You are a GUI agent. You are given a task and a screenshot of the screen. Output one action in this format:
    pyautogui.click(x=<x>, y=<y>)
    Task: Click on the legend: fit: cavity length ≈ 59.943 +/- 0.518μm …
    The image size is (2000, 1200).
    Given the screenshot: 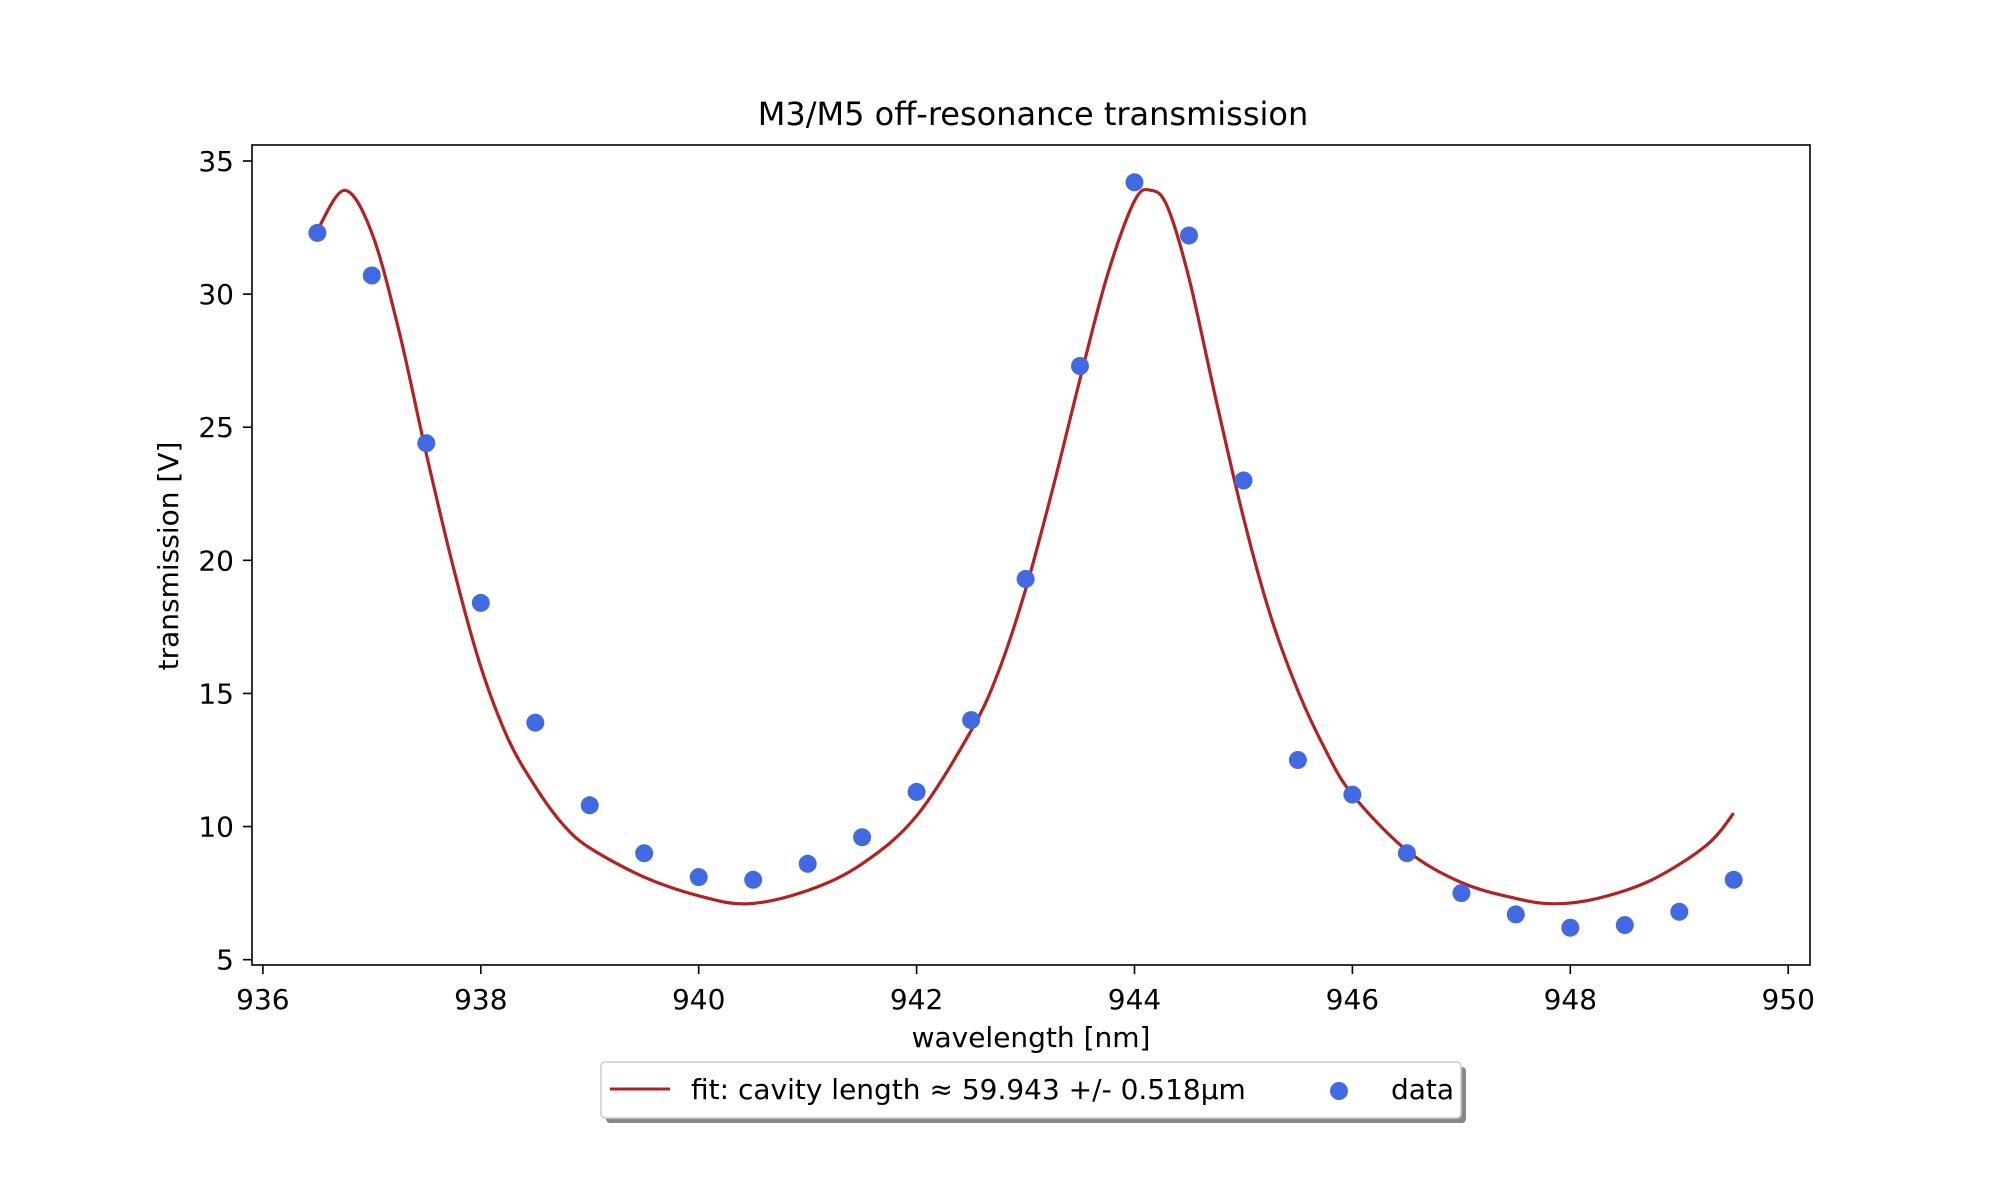 What is the action you would take?
    pyautogui.click(x=1033, y=1092)
    